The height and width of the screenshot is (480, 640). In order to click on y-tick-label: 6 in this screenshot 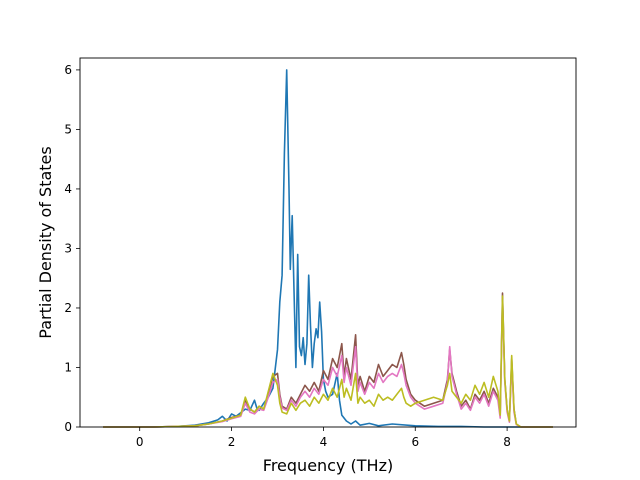, I will do `click(68, 70)`.